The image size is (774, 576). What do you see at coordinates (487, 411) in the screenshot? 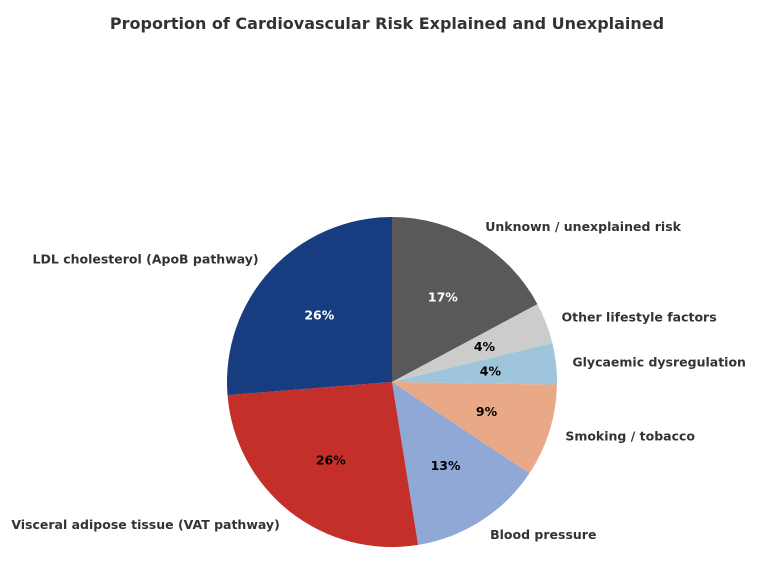
I see `pie-slice-percent-label: 9%` at bounding box center [487, 411].